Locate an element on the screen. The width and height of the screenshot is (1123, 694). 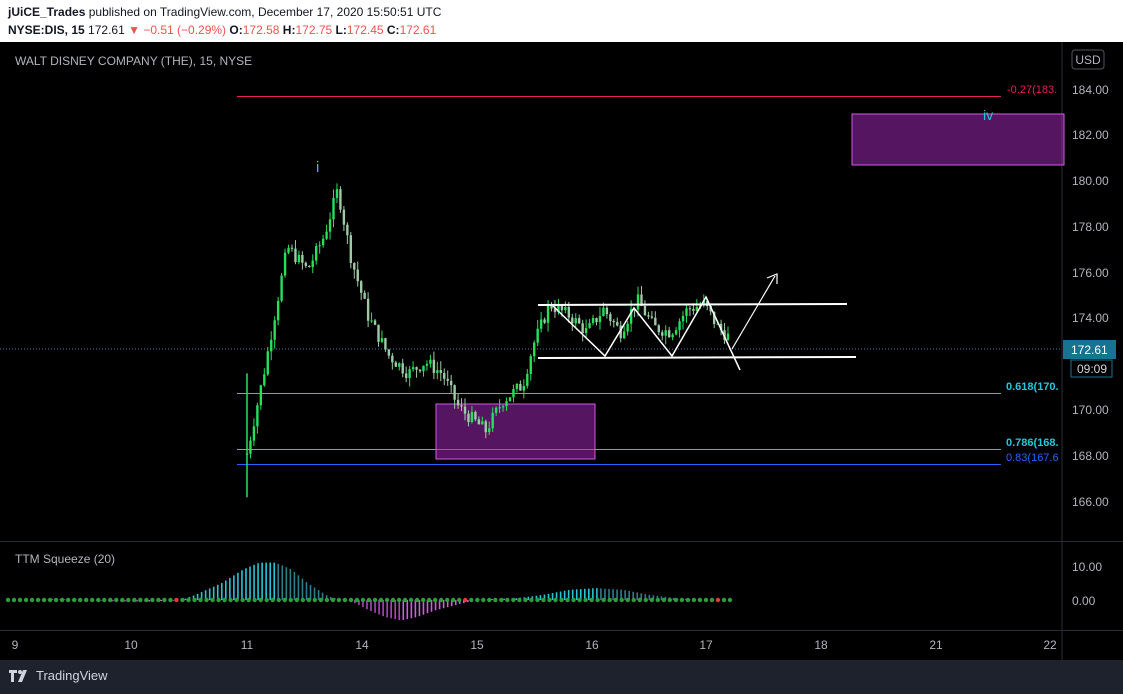
wave-label-iv: iv is located at coordinates (988, 115).